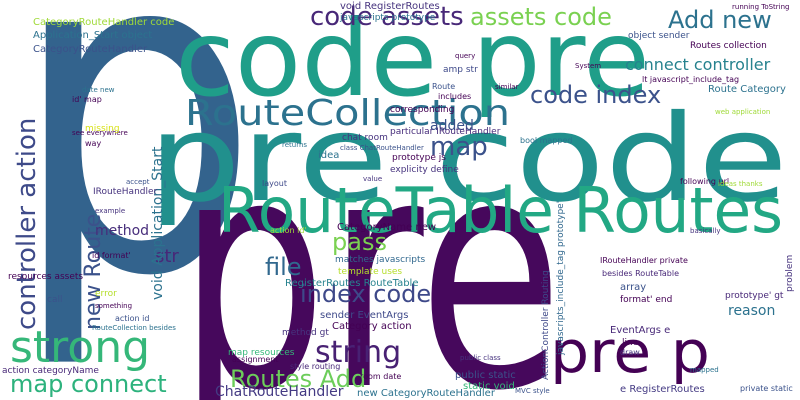  I want to click on word: Application_Start object, so click(92, 35).